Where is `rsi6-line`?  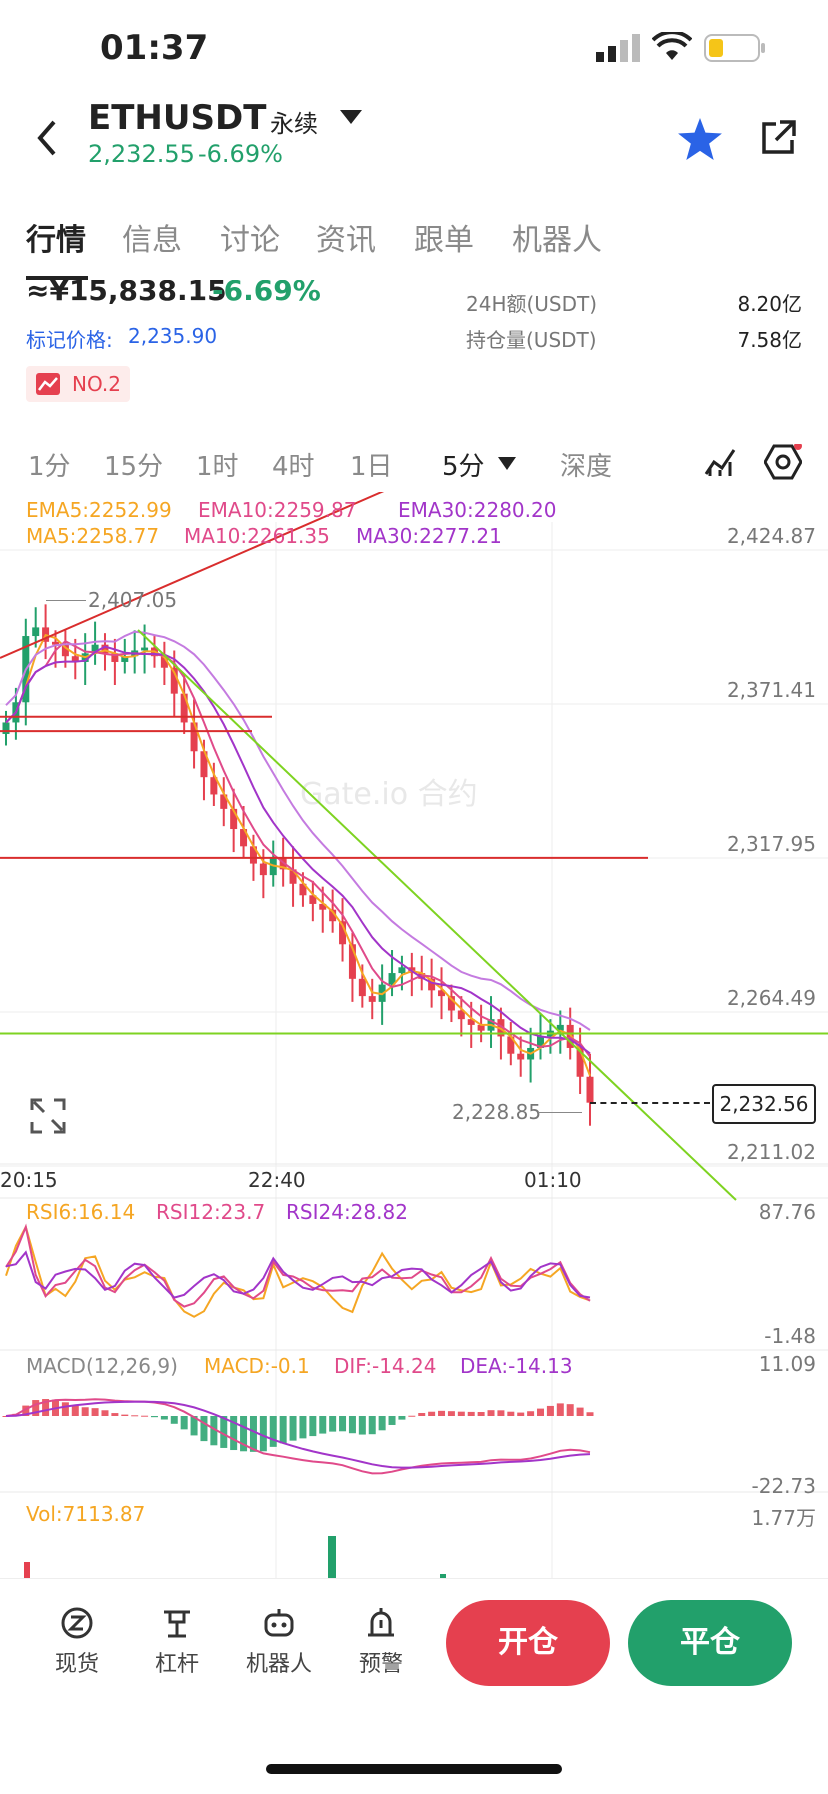
rsi6-line is located at coordinates (298, 1271).